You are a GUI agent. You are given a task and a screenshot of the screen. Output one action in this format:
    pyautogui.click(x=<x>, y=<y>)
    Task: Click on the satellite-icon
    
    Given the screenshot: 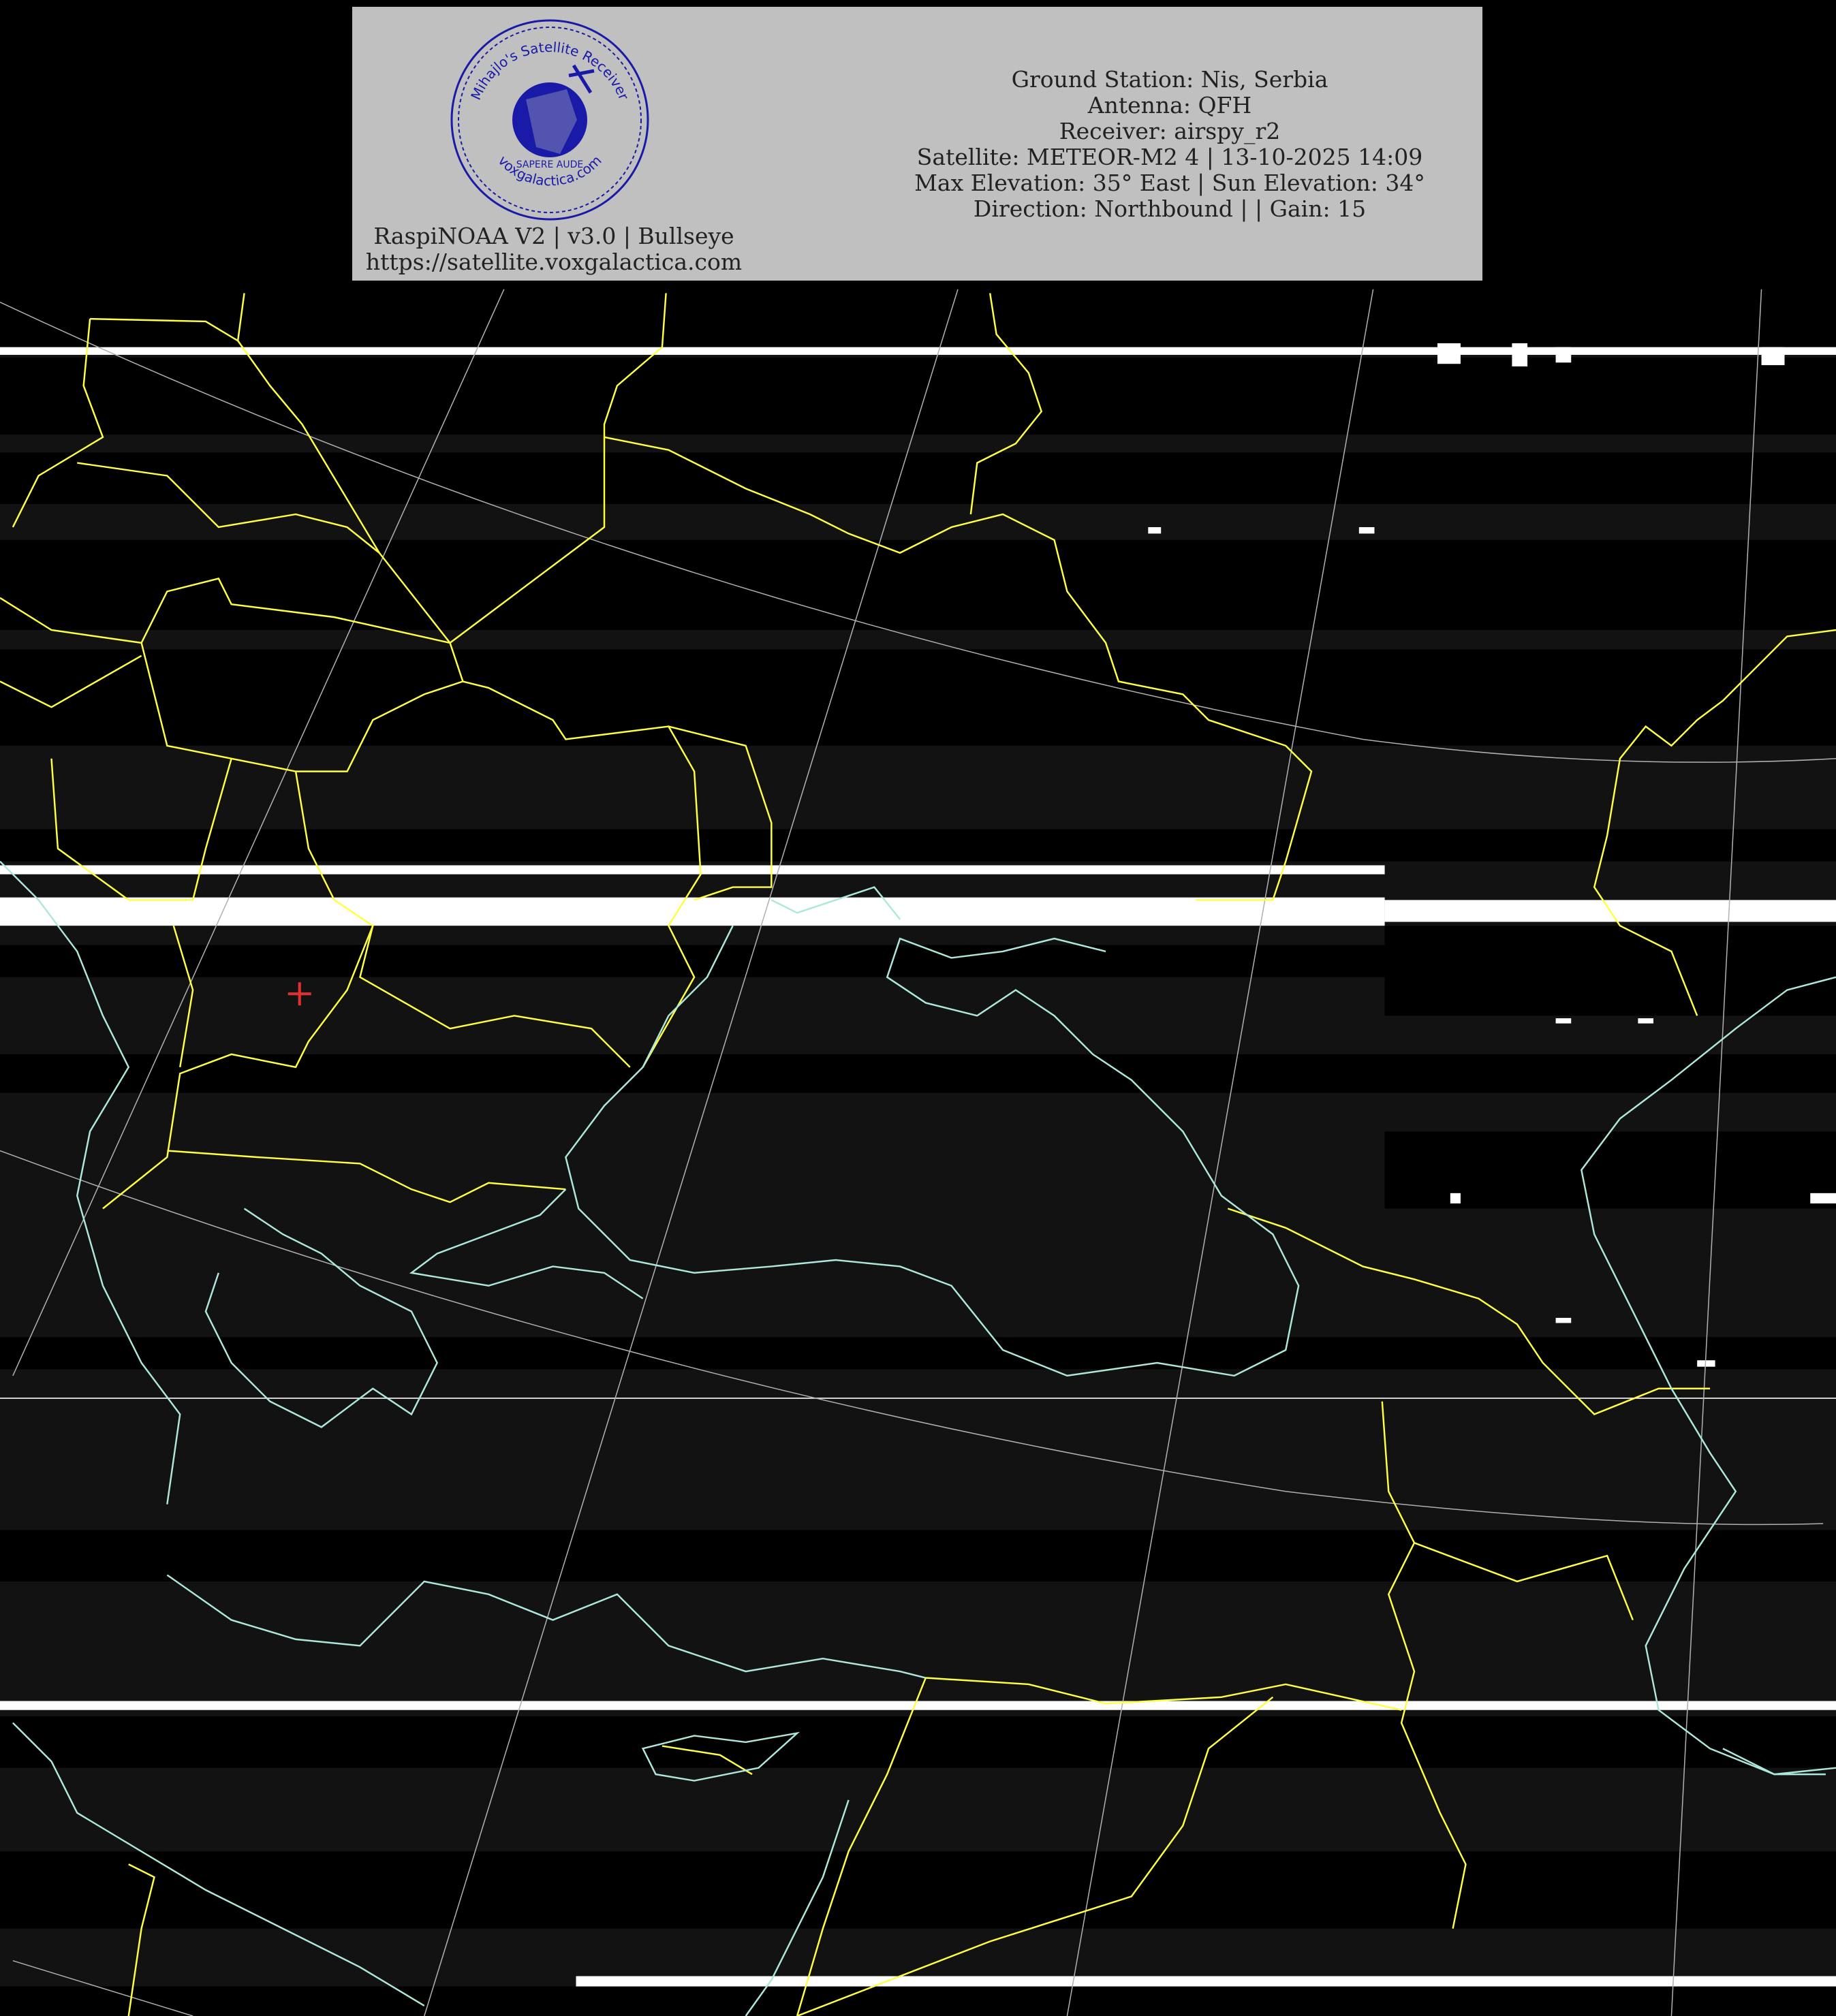 What is the action you would take?
    pyautogui.click(x=581, y=79)
    